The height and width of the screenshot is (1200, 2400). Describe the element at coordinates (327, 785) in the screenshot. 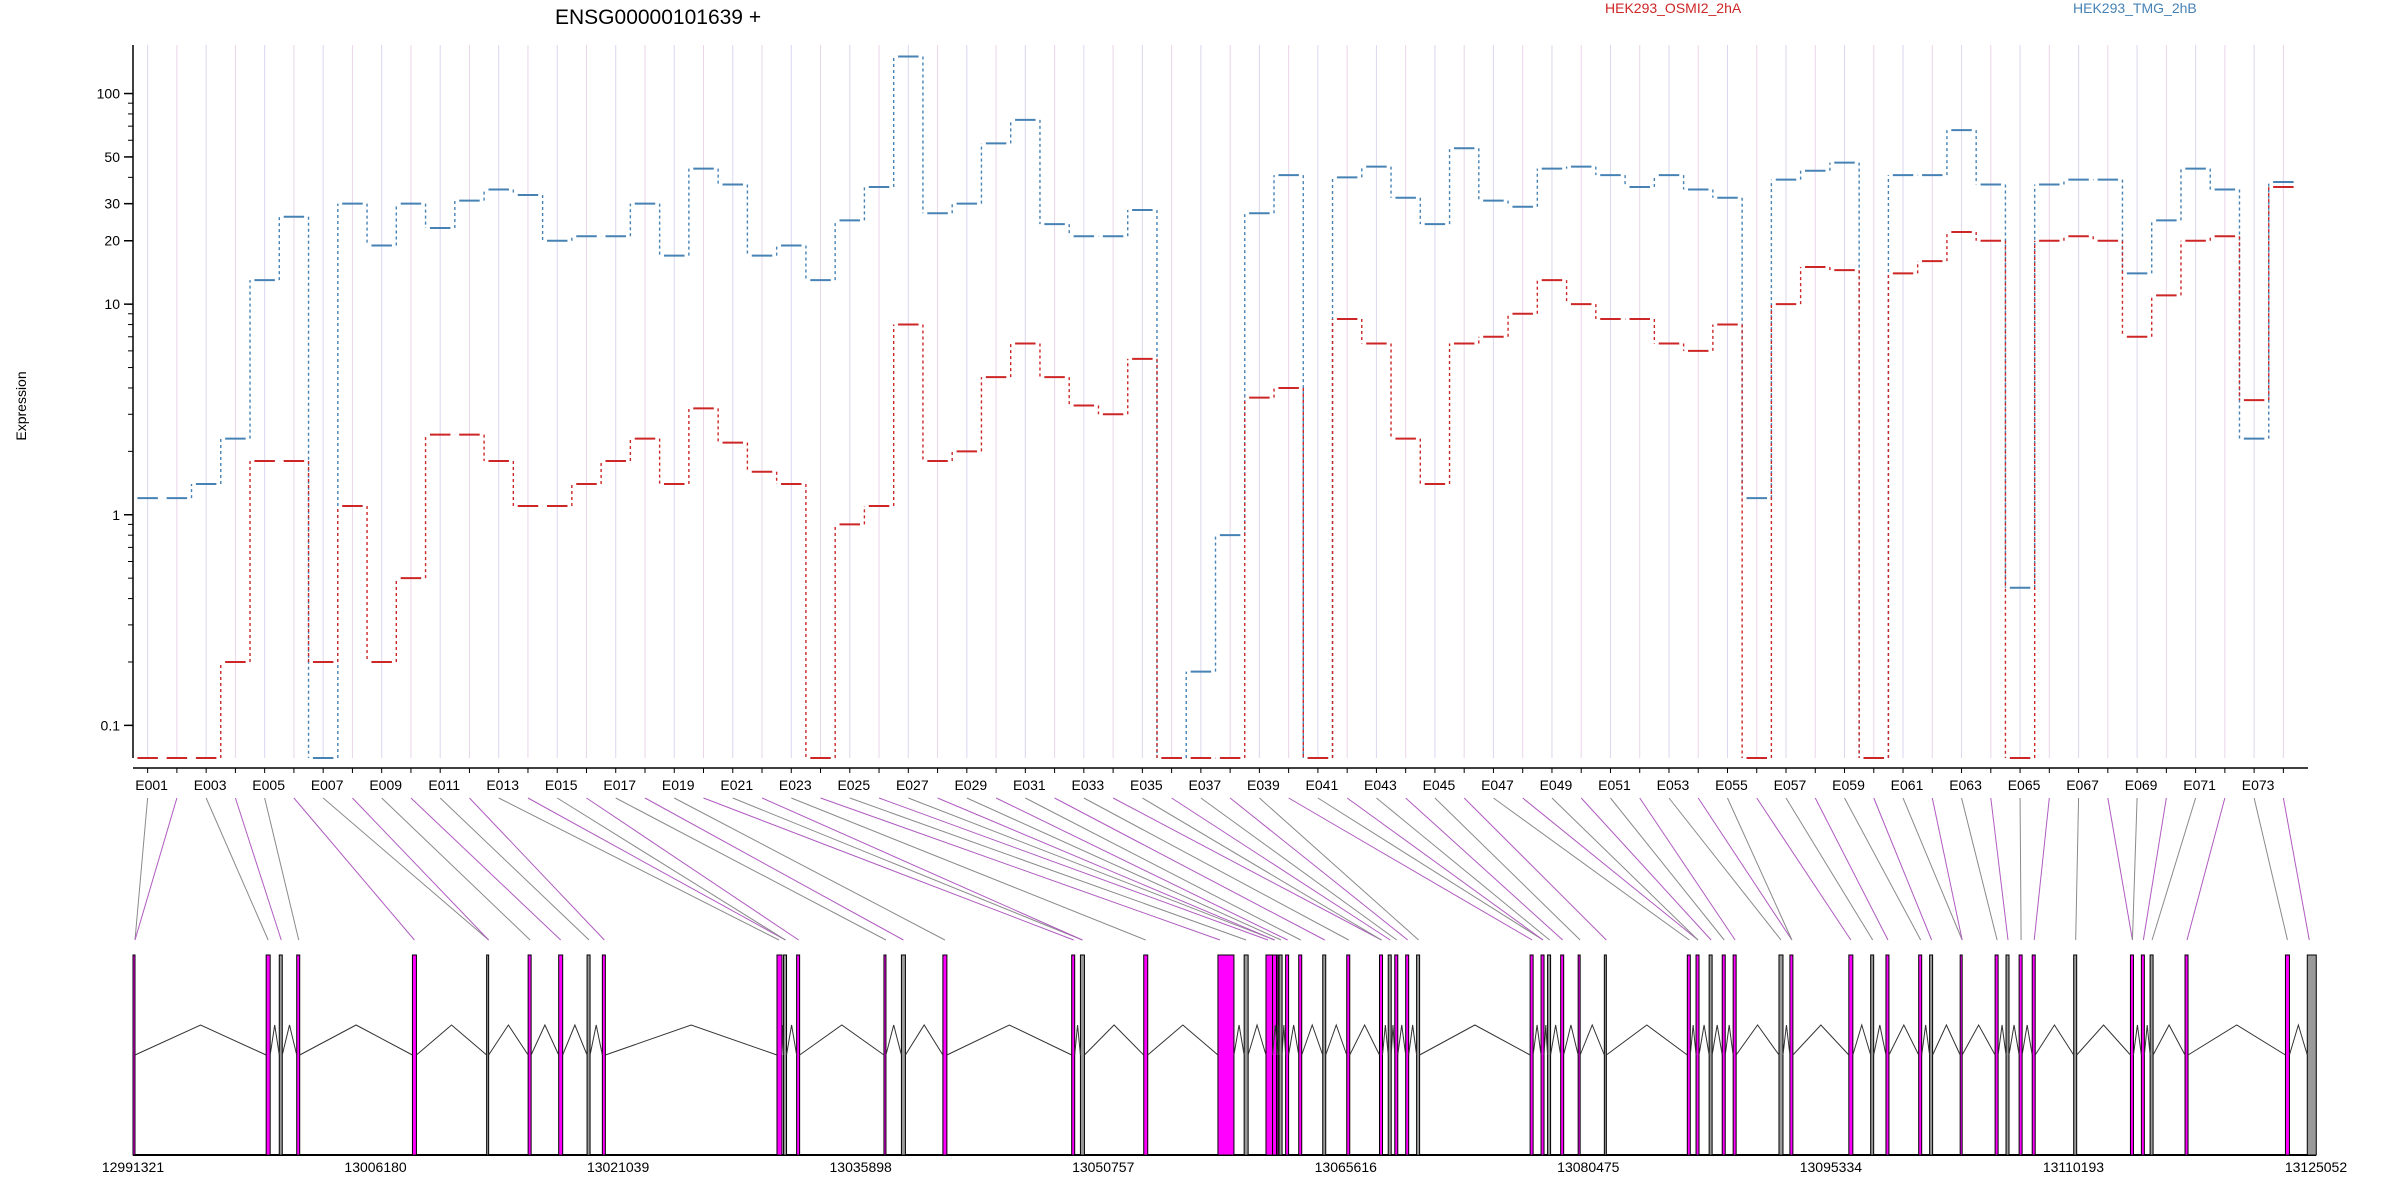

I see `x-tick-label: E007` at that location.